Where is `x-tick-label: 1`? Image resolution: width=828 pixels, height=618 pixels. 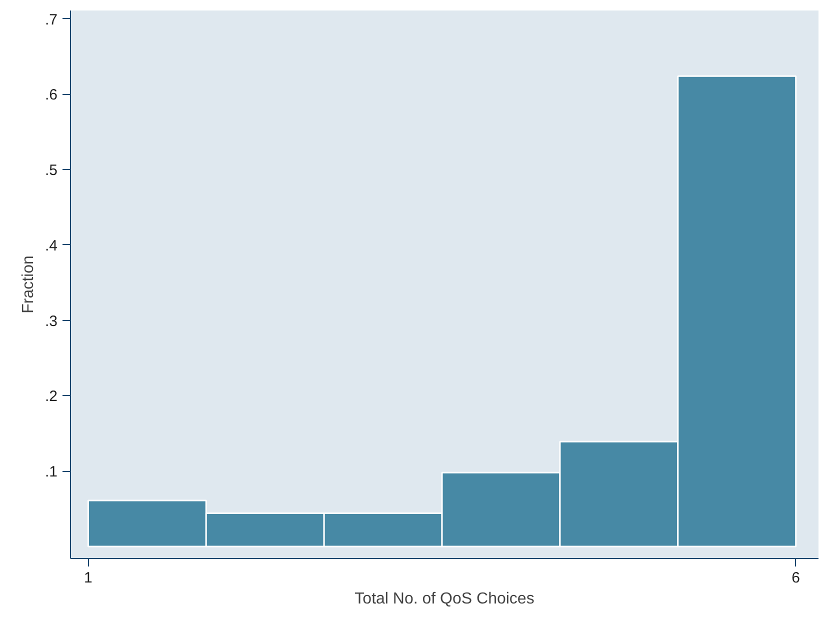
x-tick-label: 1 is located at coordinates (88, 578).